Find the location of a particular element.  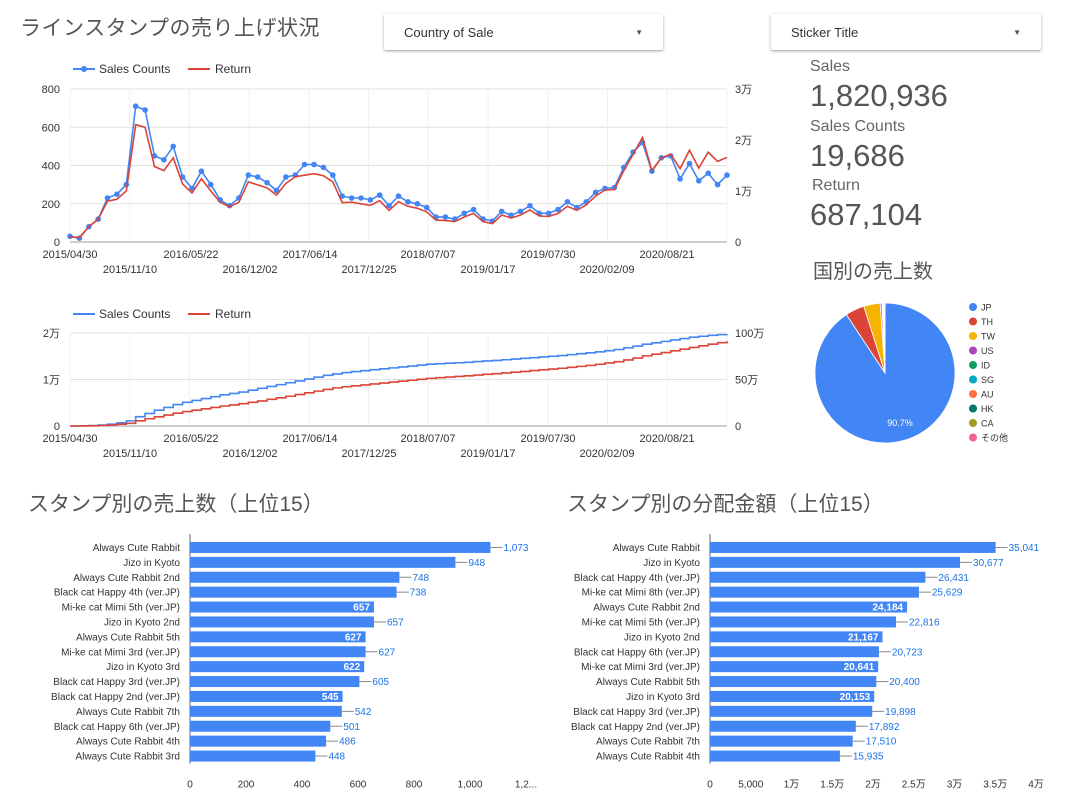

legend-swatch-CA is located at coordinates (973, 423).